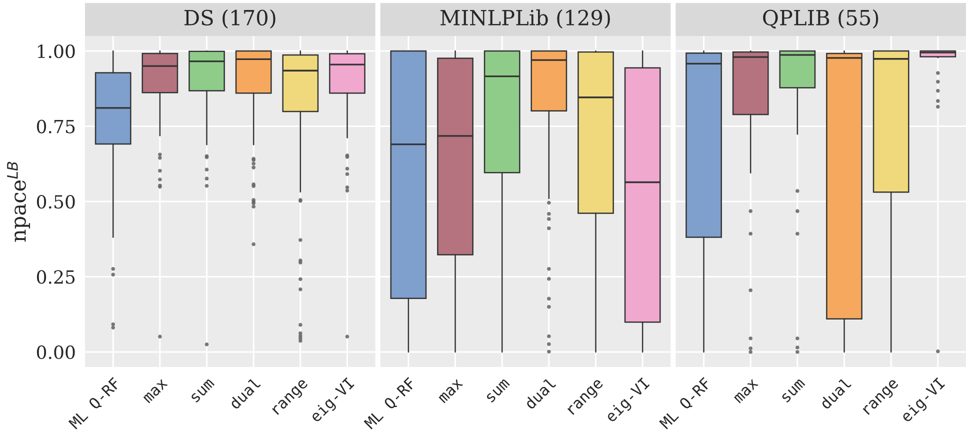 This screenshot has width=968, height=437. I want to click on y-tick-label: 1.00, so click(56, 51).